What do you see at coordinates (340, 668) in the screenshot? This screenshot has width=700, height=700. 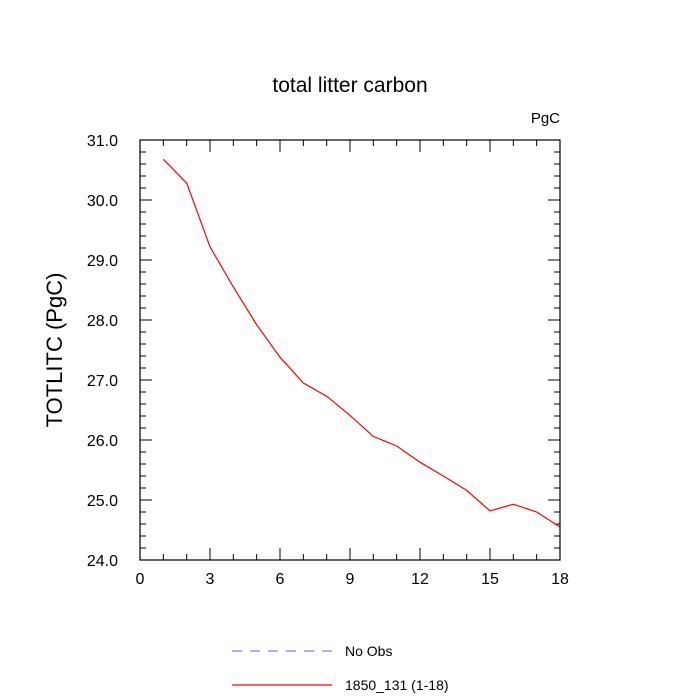 I see `legend: No Obs 1850_131 (1-18)` at bounding box center [340, 668].